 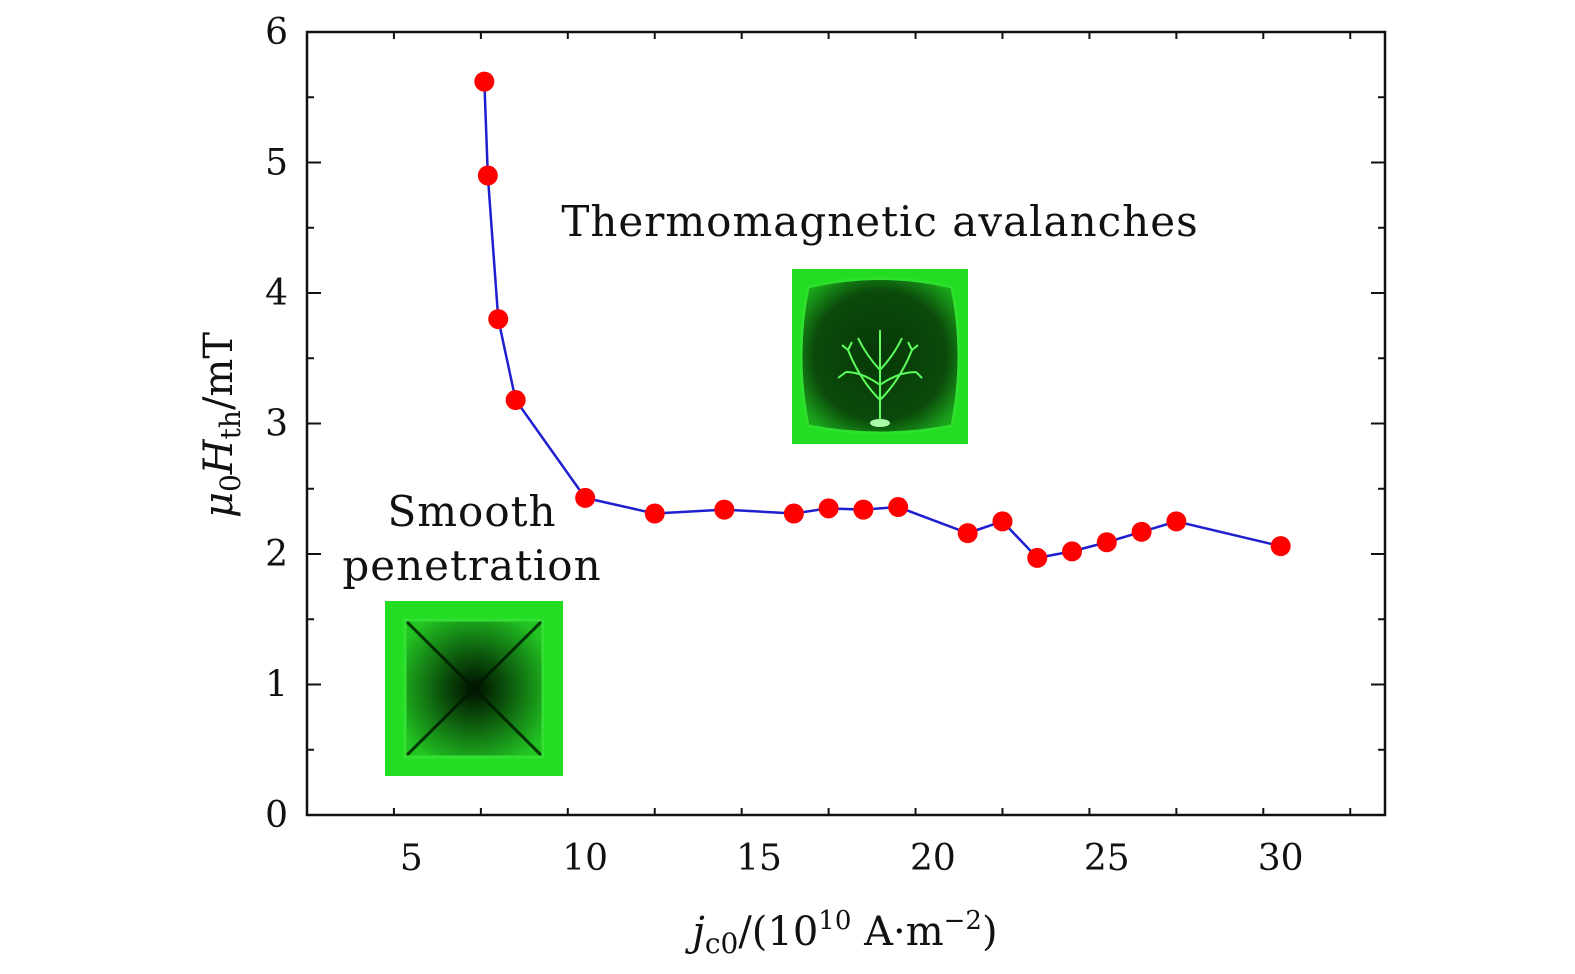 I want to click on smooth-penetration-inset, so click(x=474, y=688).